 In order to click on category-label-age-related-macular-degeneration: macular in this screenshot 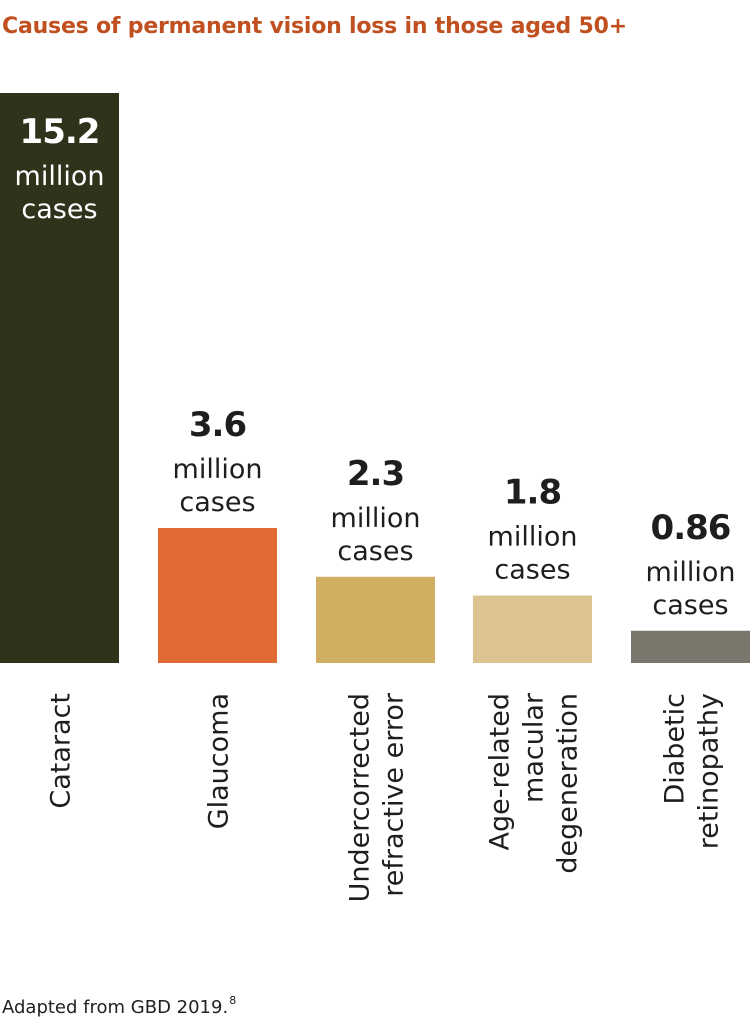, I will do `click(534, 747)`.